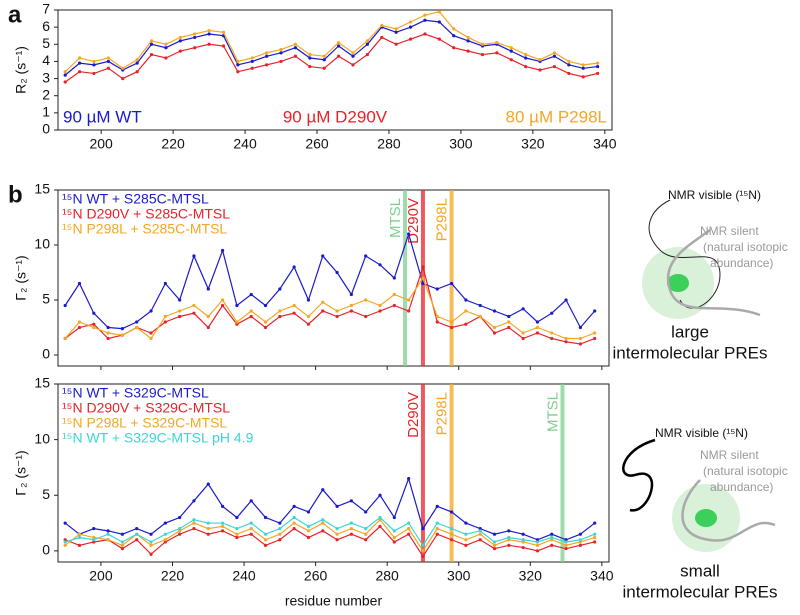  I want to click on x-tick-label: 300, so click(461, 144).